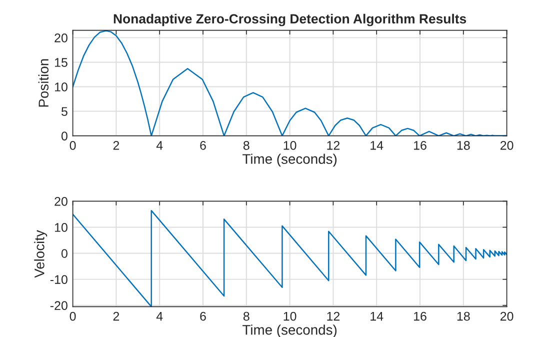  I want to click on y-tick-label: 15, so click(61, 62).